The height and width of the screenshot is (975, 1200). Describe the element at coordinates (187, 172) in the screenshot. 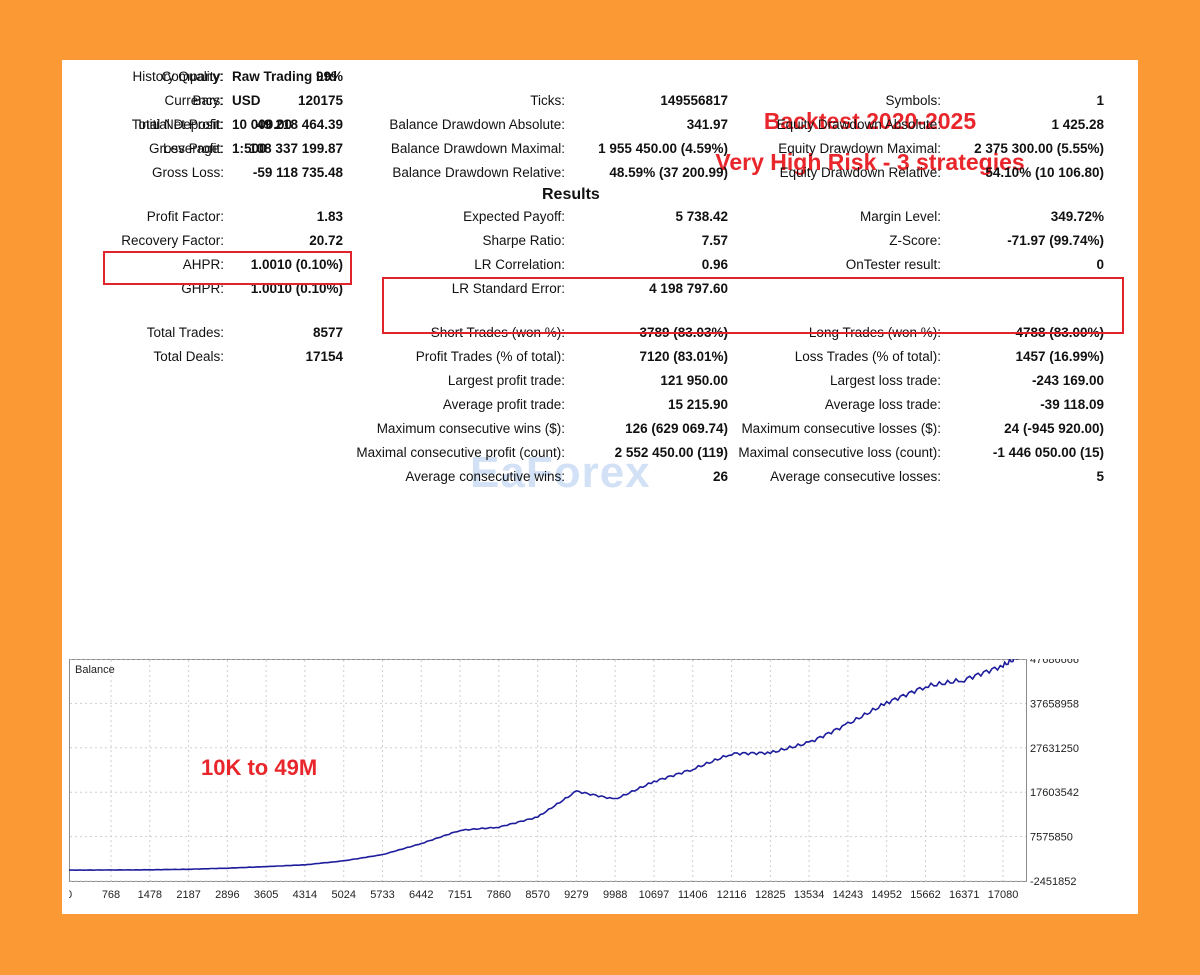

I see `stat-label: Gross Loss:` at that location.